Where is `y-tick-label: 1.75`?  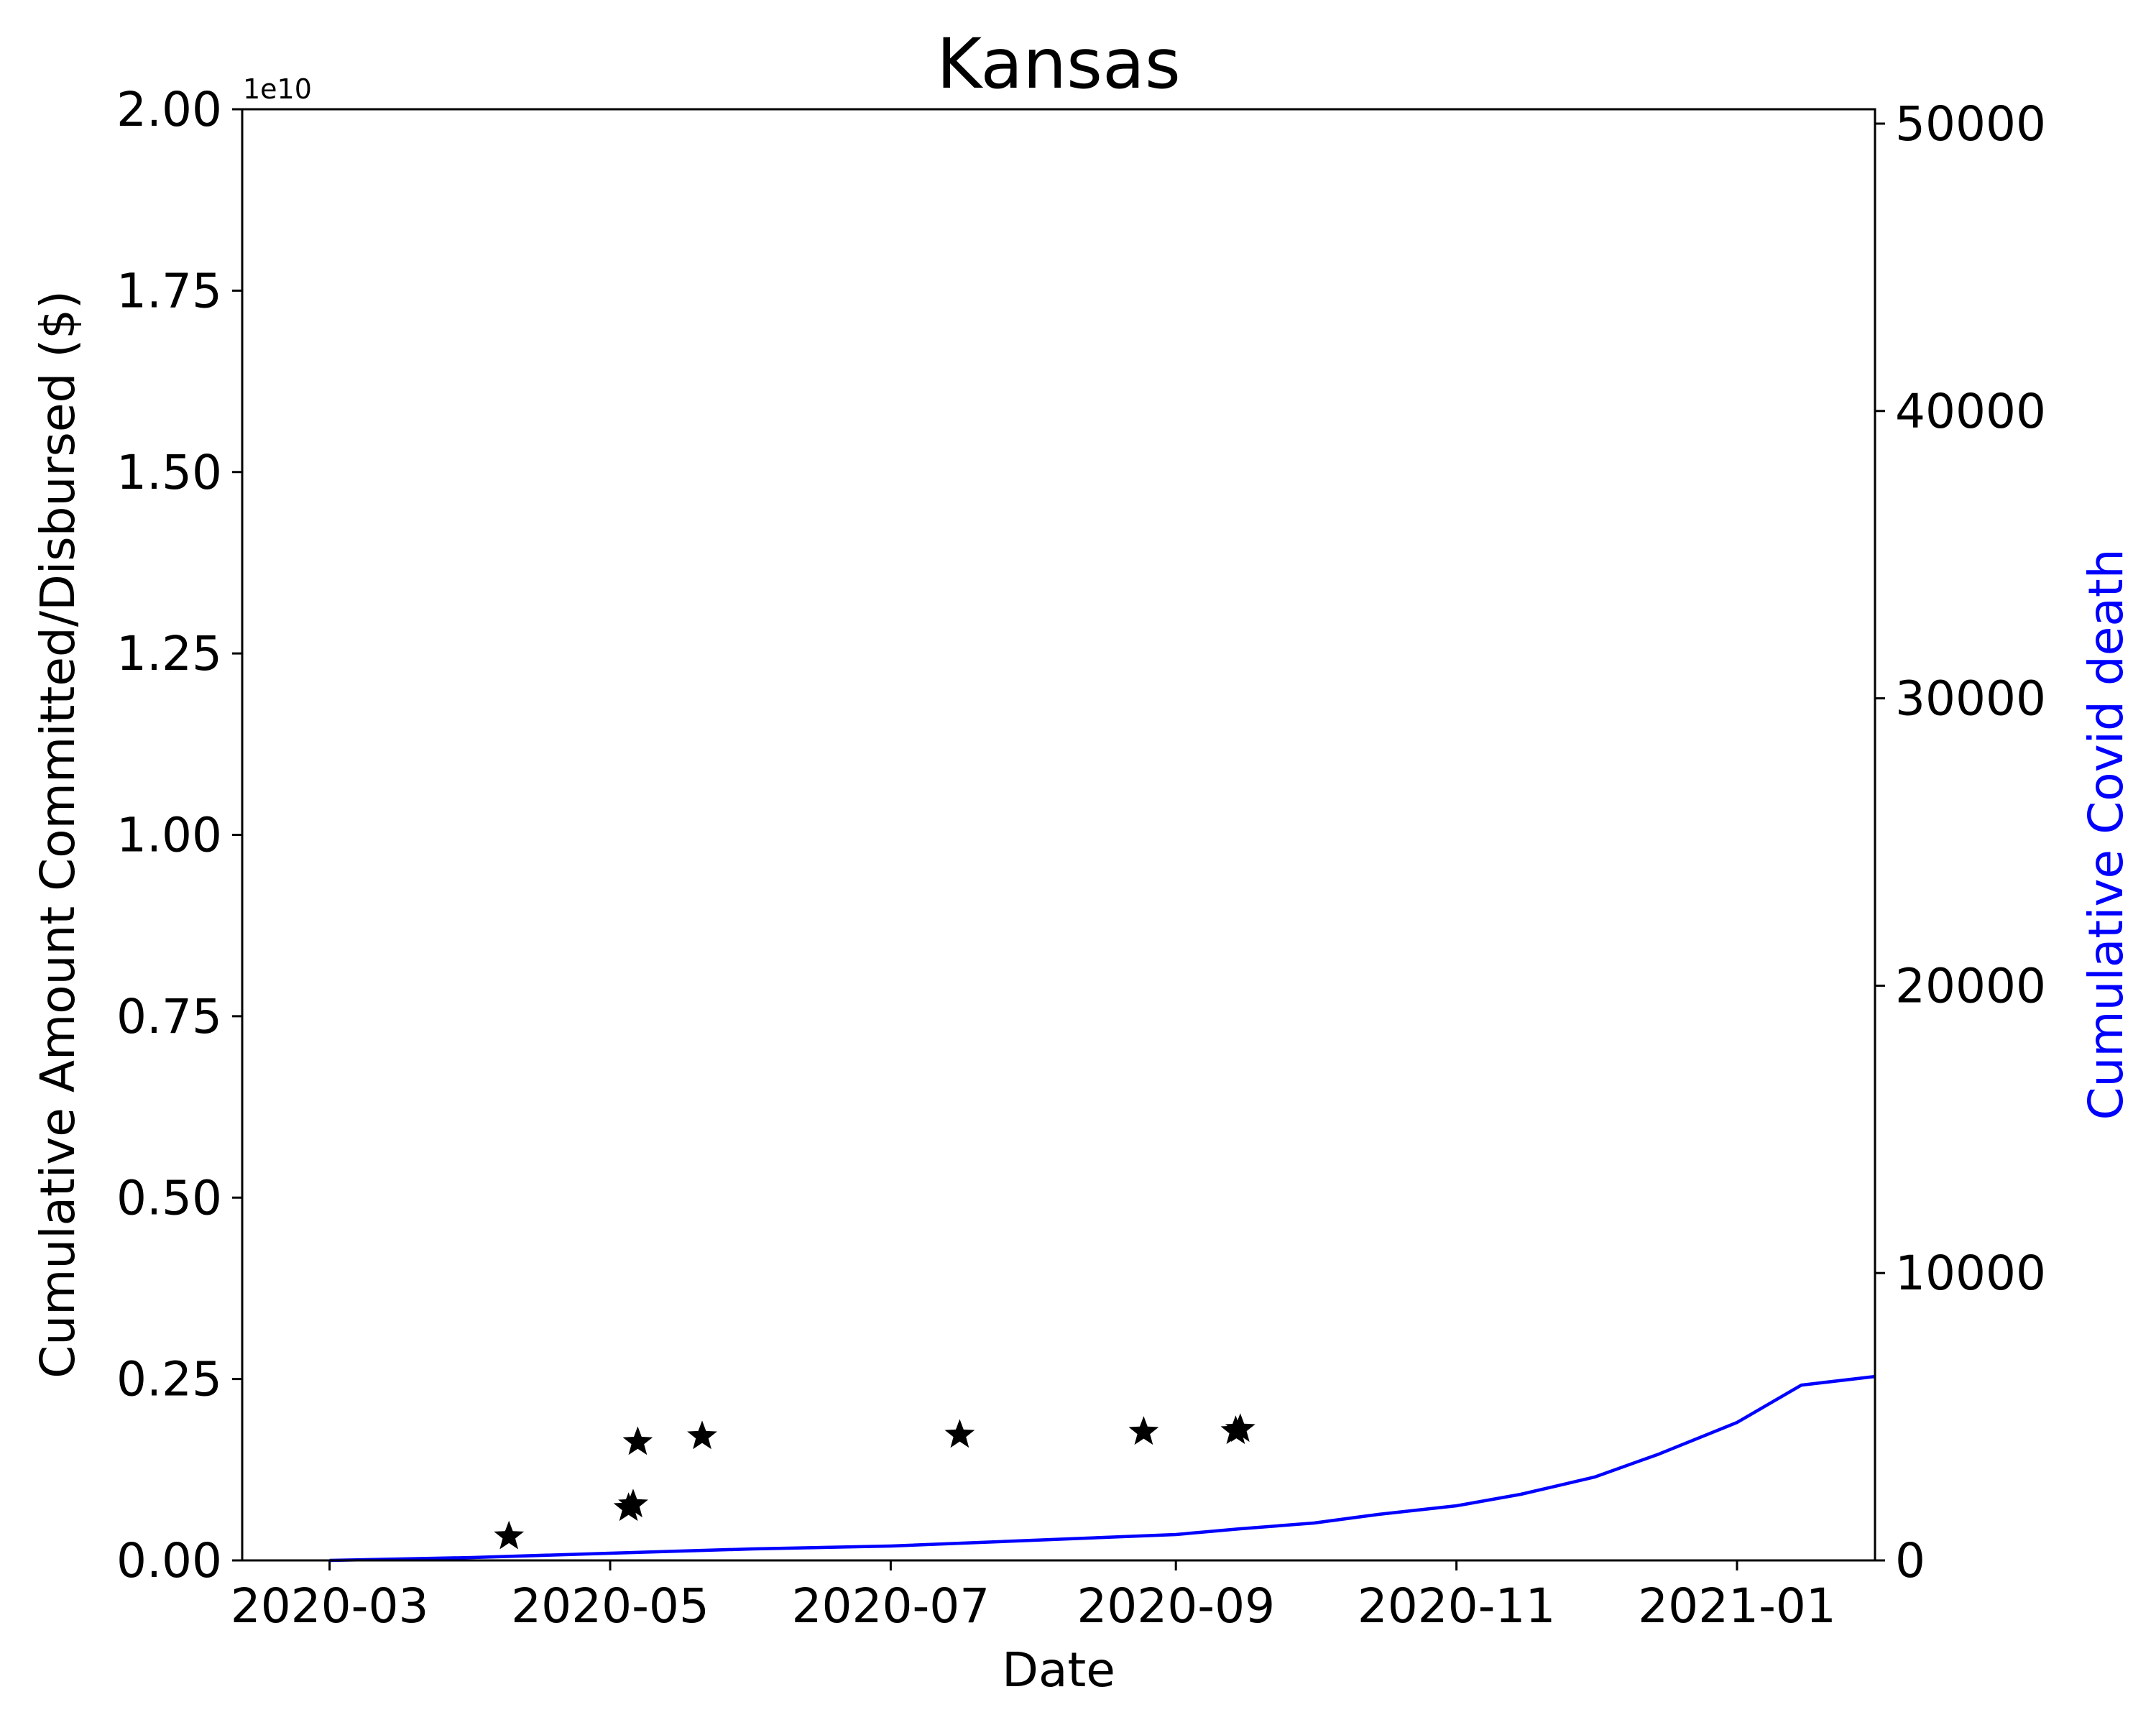 y-tick-label: 1.75 is located at coordinates (169, 290).